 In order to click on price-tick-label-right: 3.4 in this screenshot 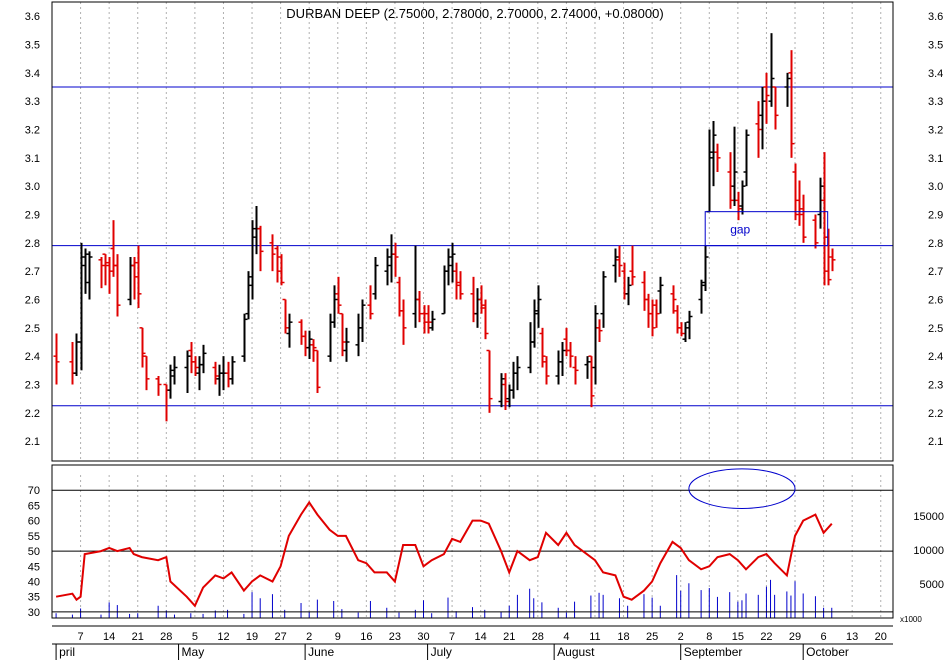, I will do `click(935, 74)`.